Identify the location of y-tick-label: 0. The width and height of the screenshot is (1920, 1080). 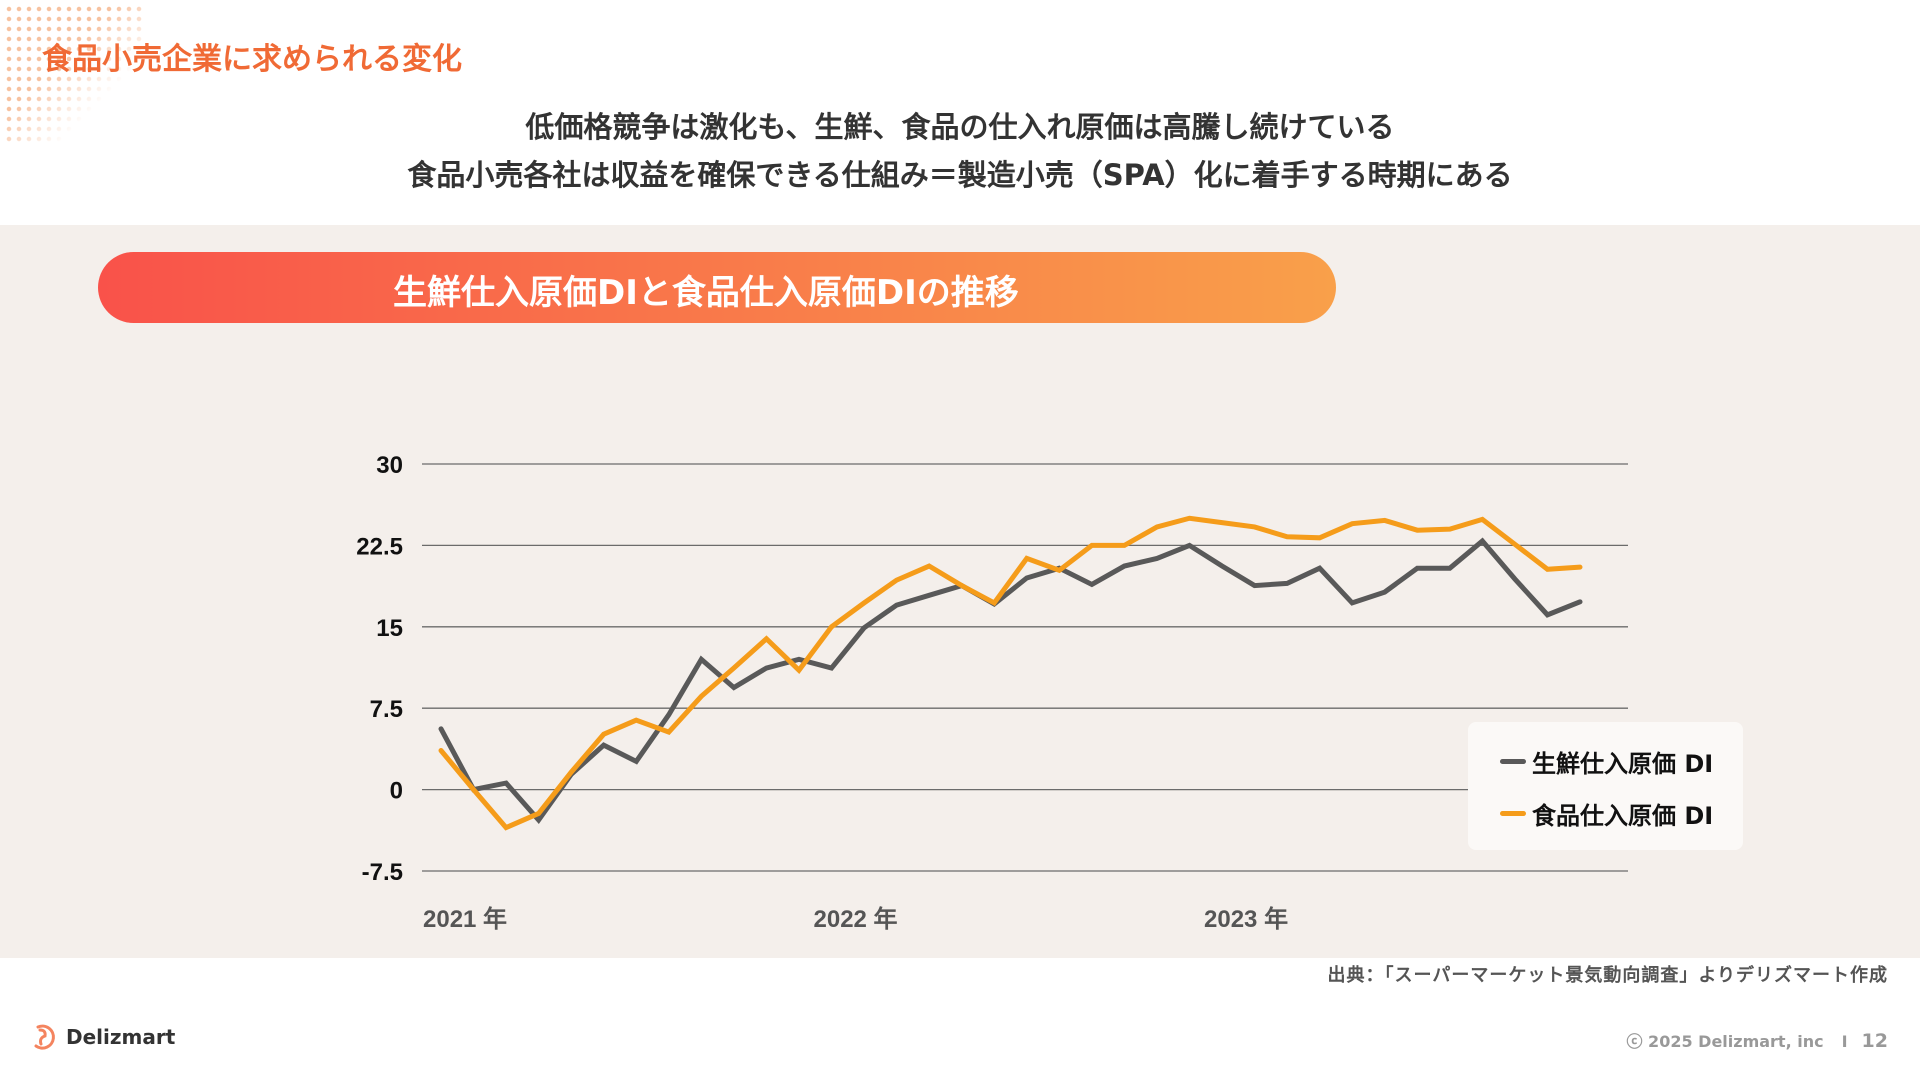
(396, 791).